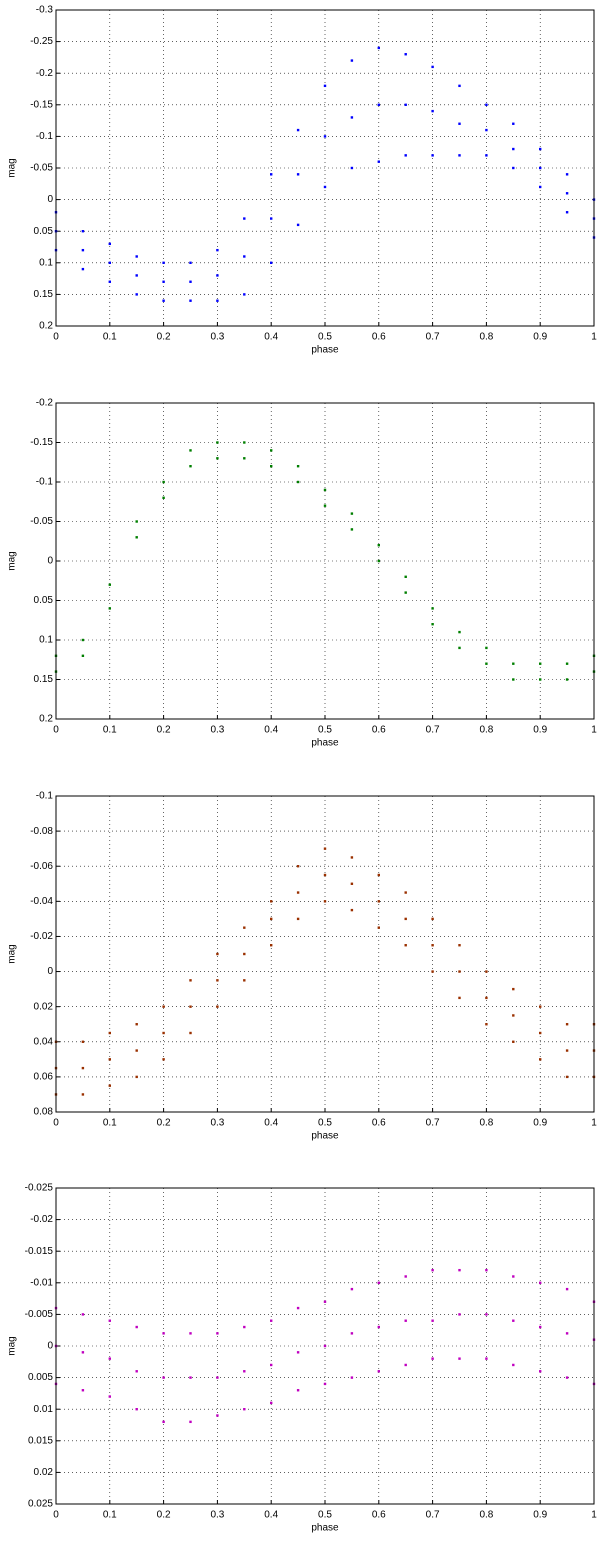 The width and height of the screenshot is (600, 1543). I want to click on y-tick-label: 0.02, so click(44, 1472).